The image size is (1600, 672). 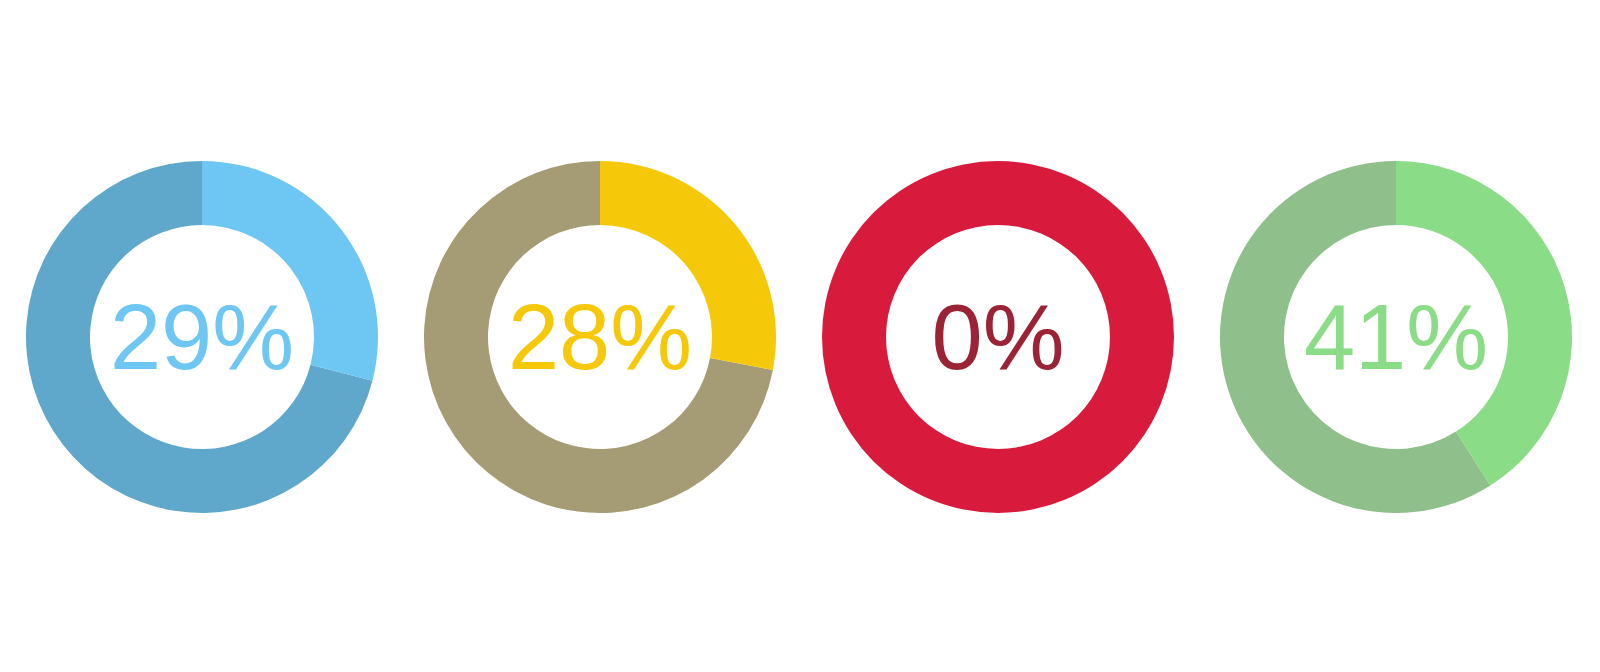 What do you see at coordinates (998, 337) in the screenshot?
I see `text: 0%` at bounding box center [998, 337].